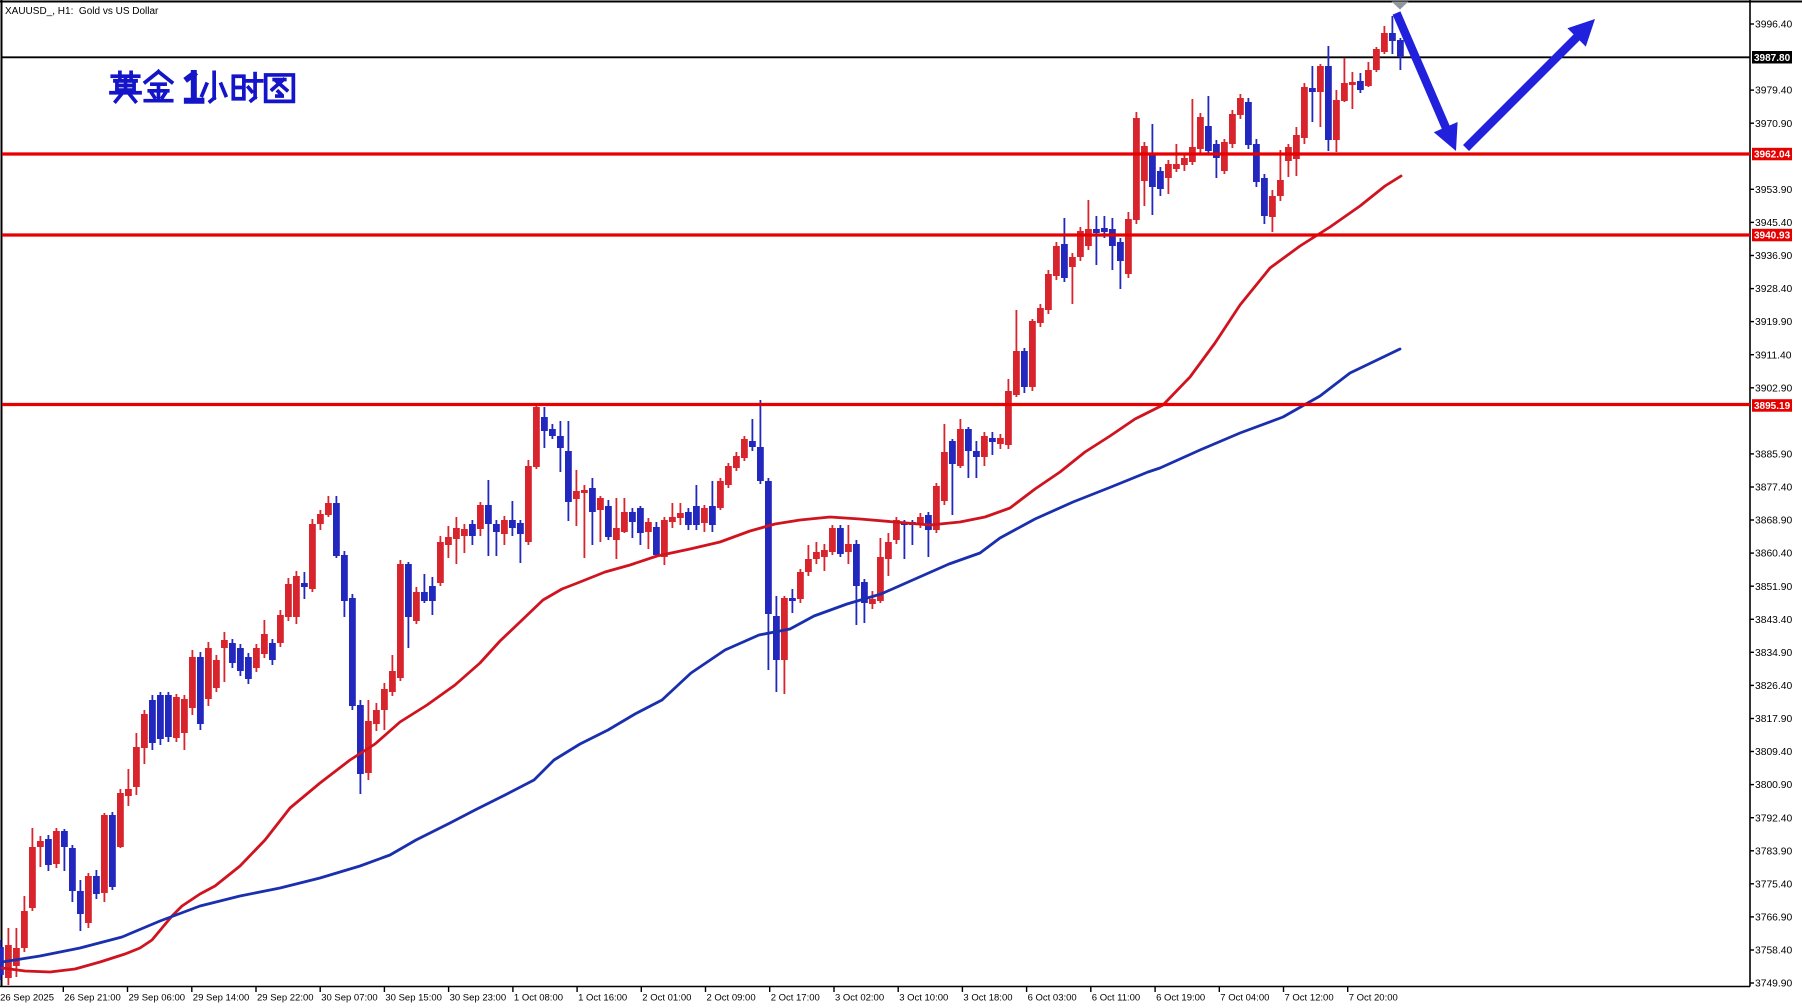 The image size is (1802, 1008). I want to click on svg-text: 3775.40, so click(1773, 884).